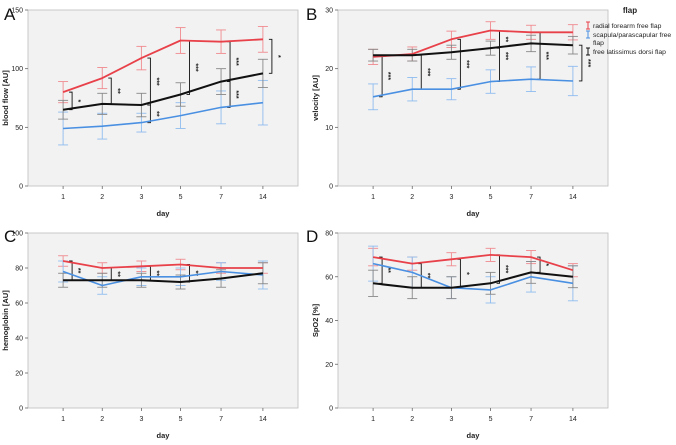  What do you see at coordinates (17, 11) in the screenshot?
I see `y-tick-label: 150` at bounding box center [17, 11].